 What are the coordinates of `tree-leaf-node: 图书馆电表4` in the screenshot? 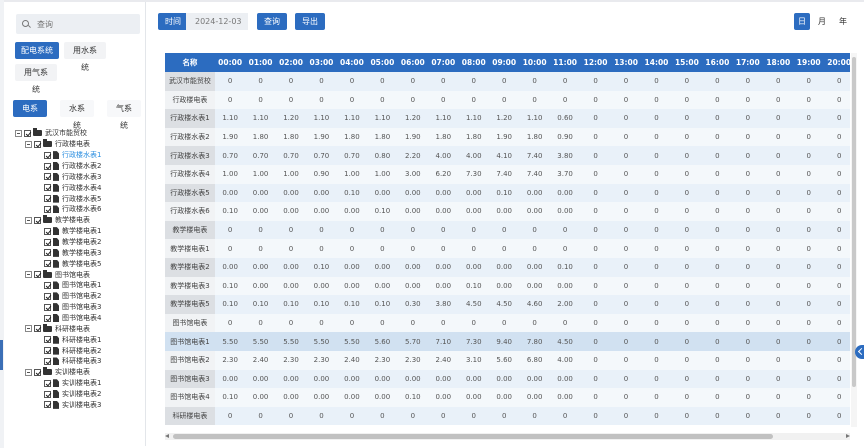 It's located at (80, 318).